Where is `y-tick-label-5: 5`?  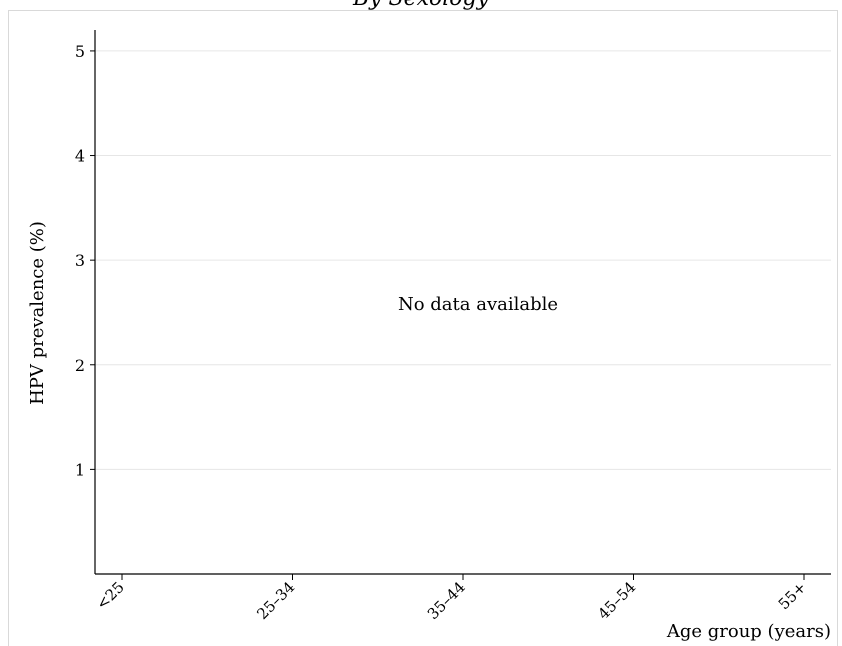
y-tick-label-5: 5 is located at coordinates (80, 51).